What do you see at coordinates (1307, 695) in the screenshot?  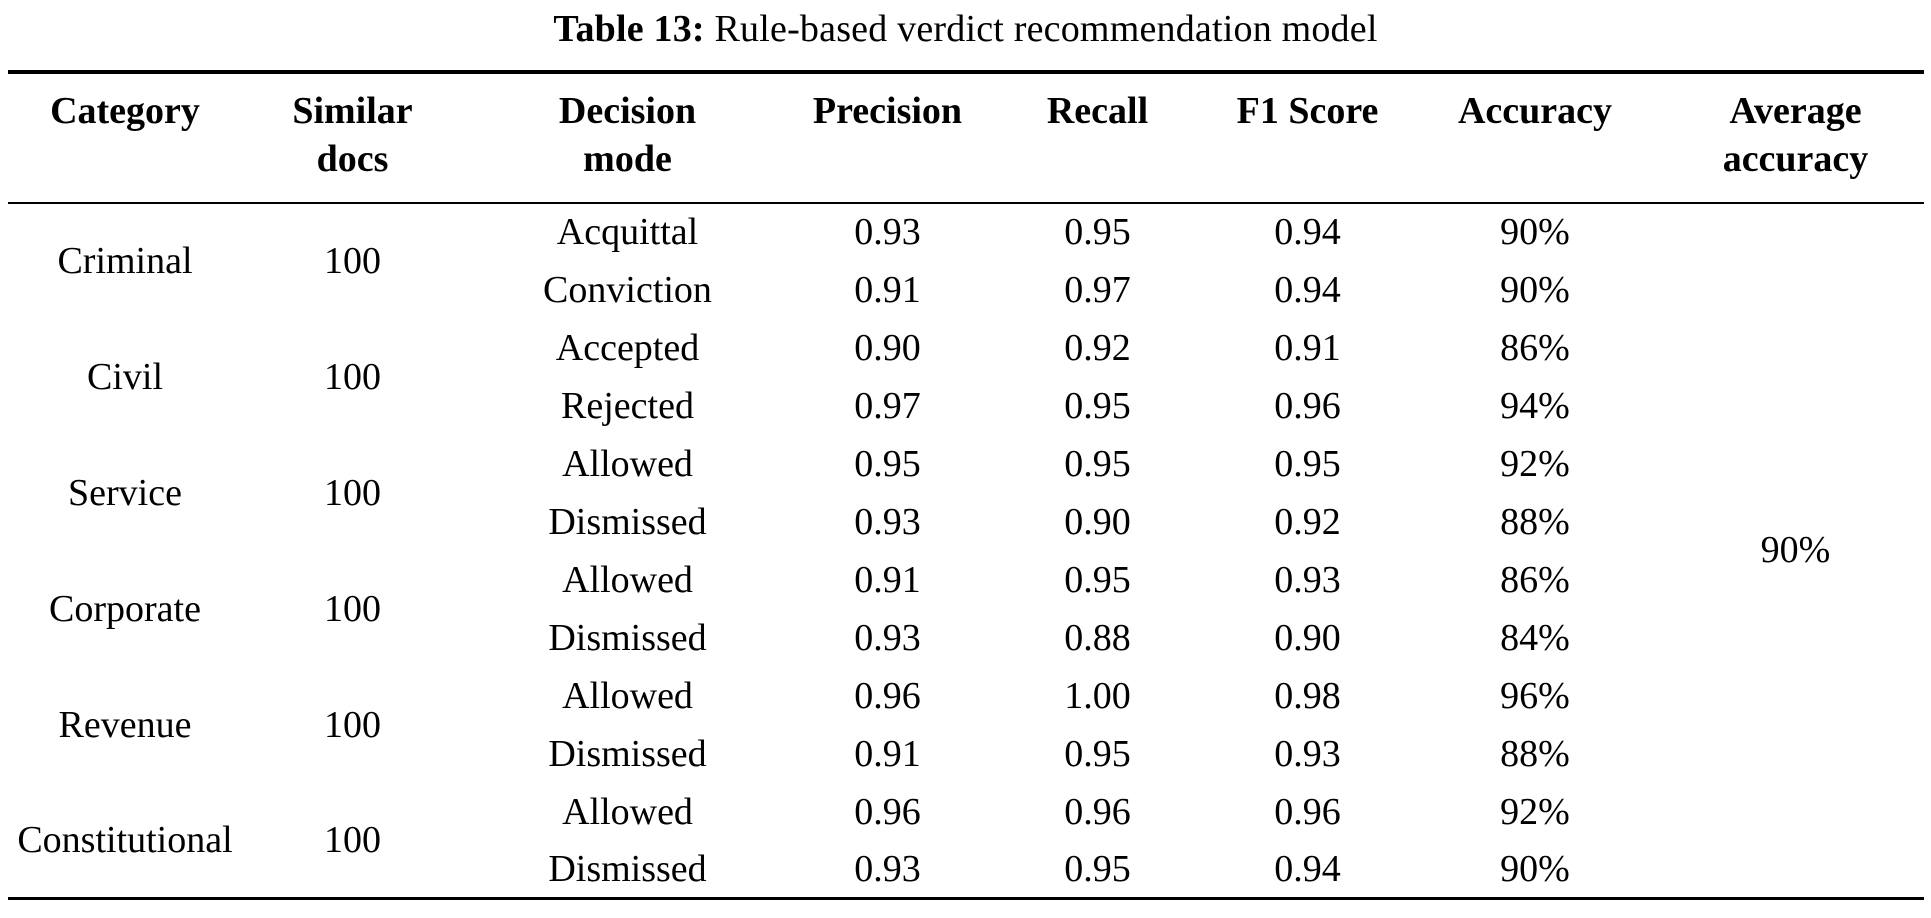 I see `f1-score-cell: 0.98` at bounding box center [1307, 695].